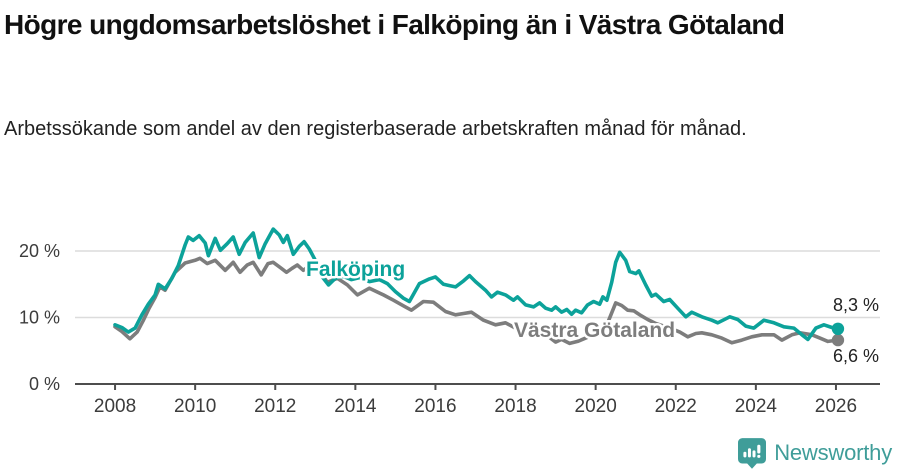 This screenshot has height=474, width=900. What do you see at coordinates (39, 251) in the screenshot?
I see `y-tick-label: 20 %` at bounding box center [39, 251].